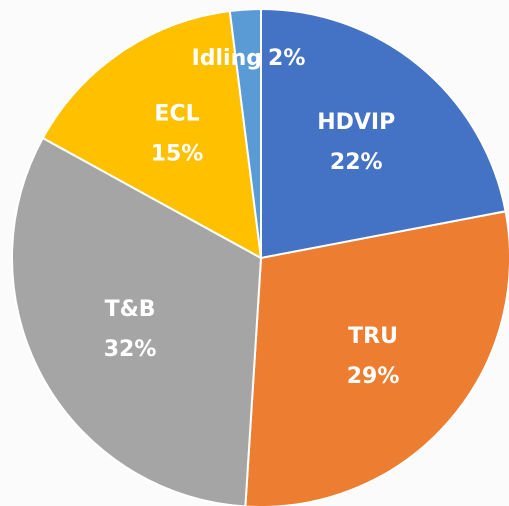 This screenshot has width=509, height=506. What do you see at coordinates (356, 162) in the screenshot?
I see `value-label: 22%` at bounding box center [356, 162].